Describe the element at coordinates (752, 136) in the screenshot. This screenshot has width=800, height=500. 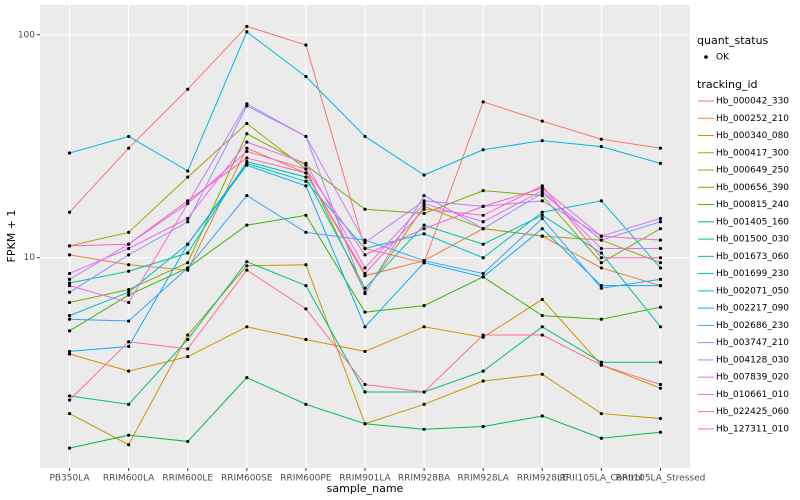
I see `legend-label: Hb_000340_080` at that location.